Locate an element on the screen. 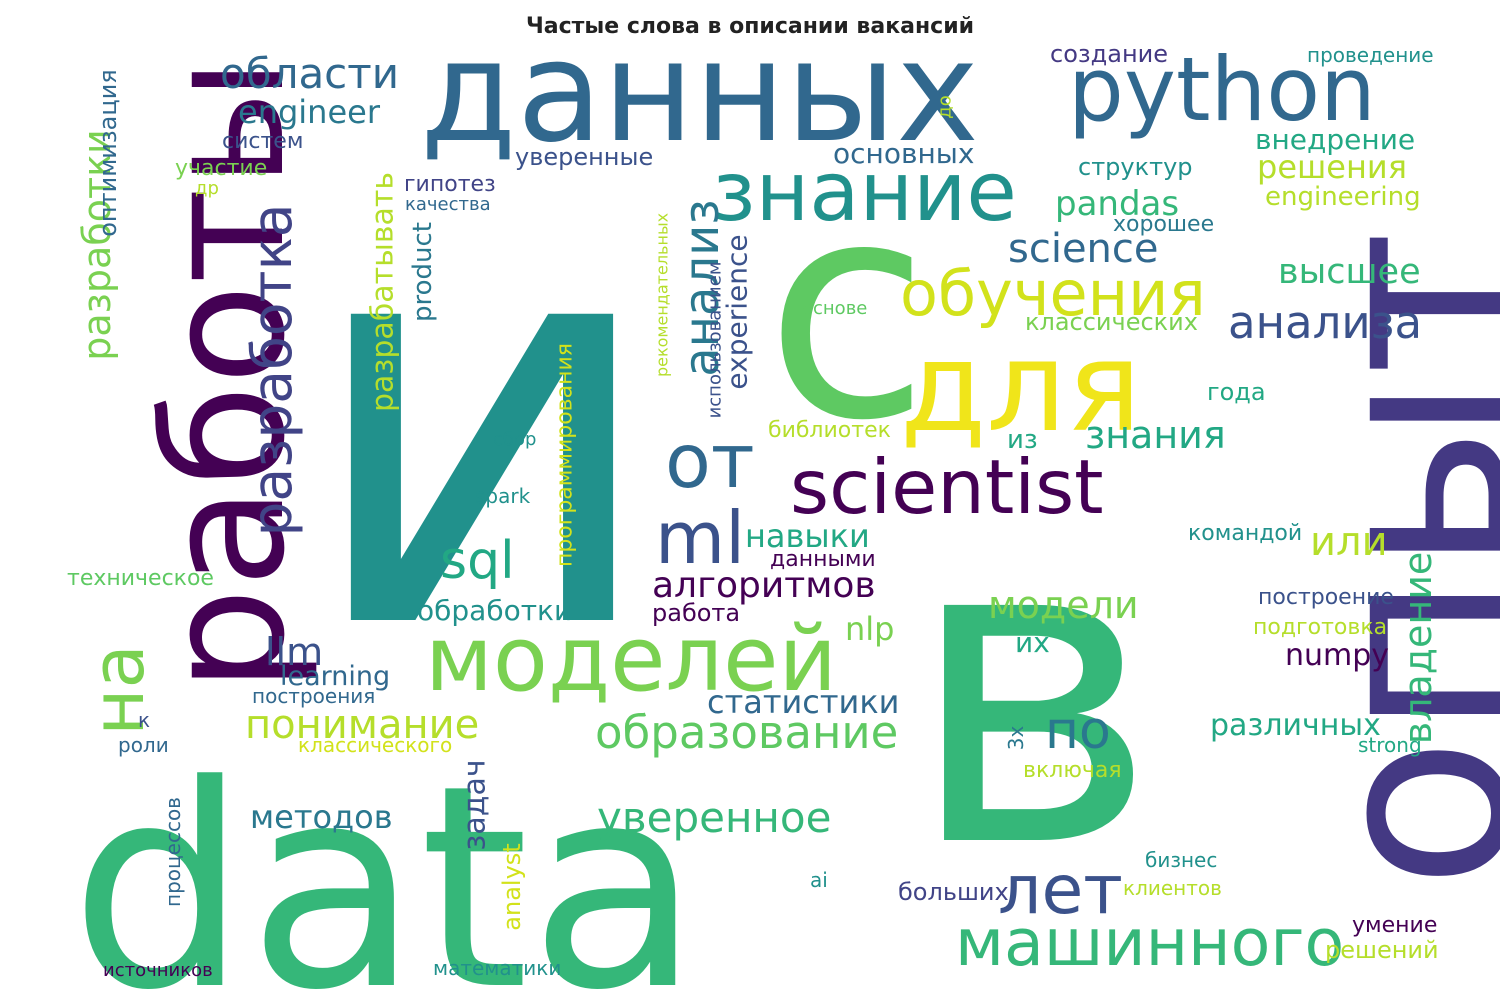  word-71: данными is located at coordinates (823, 559).